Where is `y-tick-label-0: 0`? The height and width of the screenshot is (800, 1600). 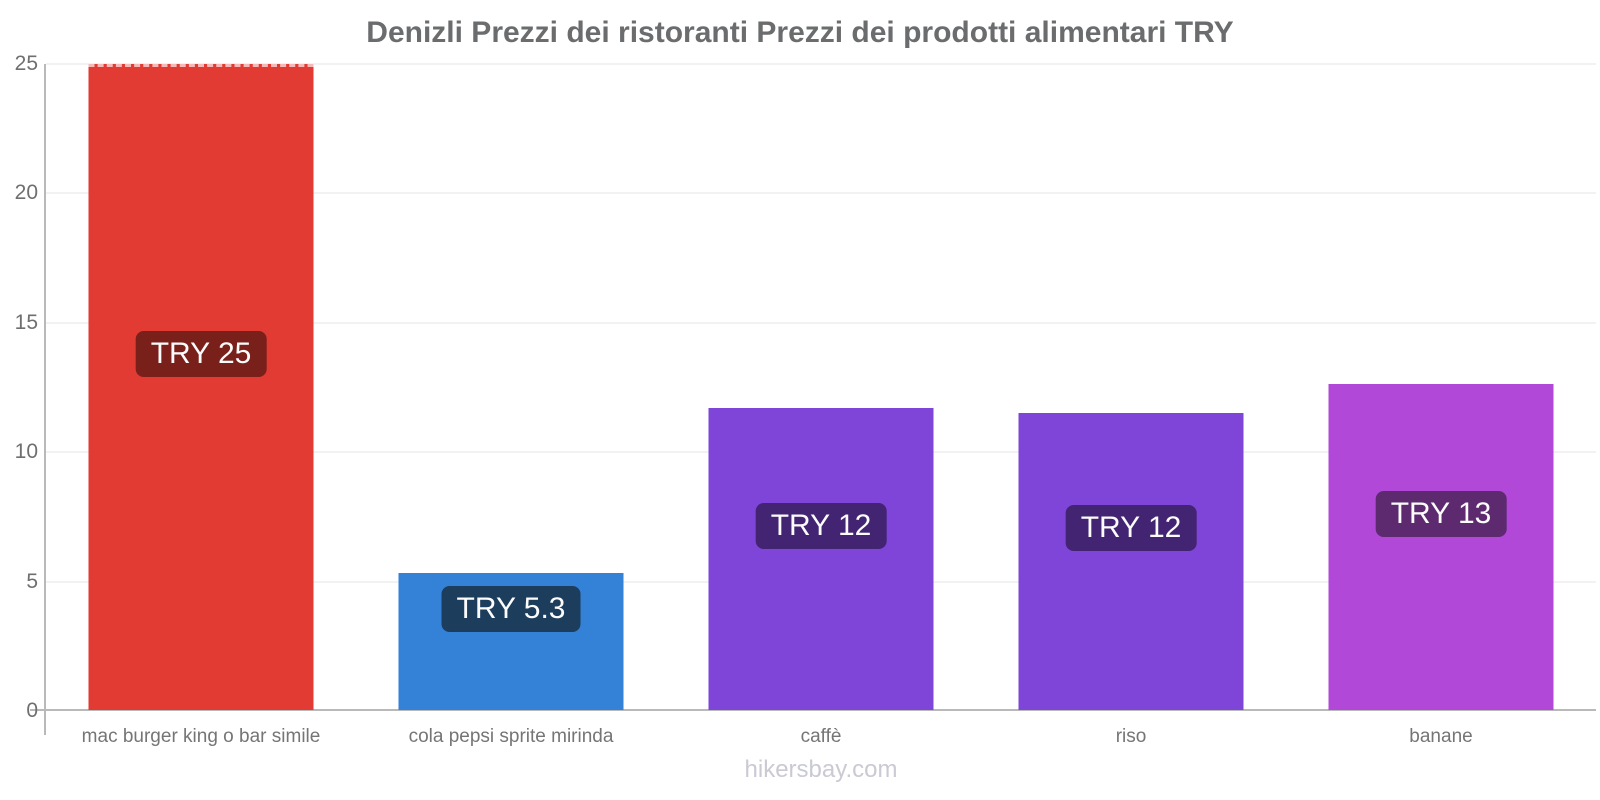
y-tick-label-0: 0 is located at coordinates (32, 710).